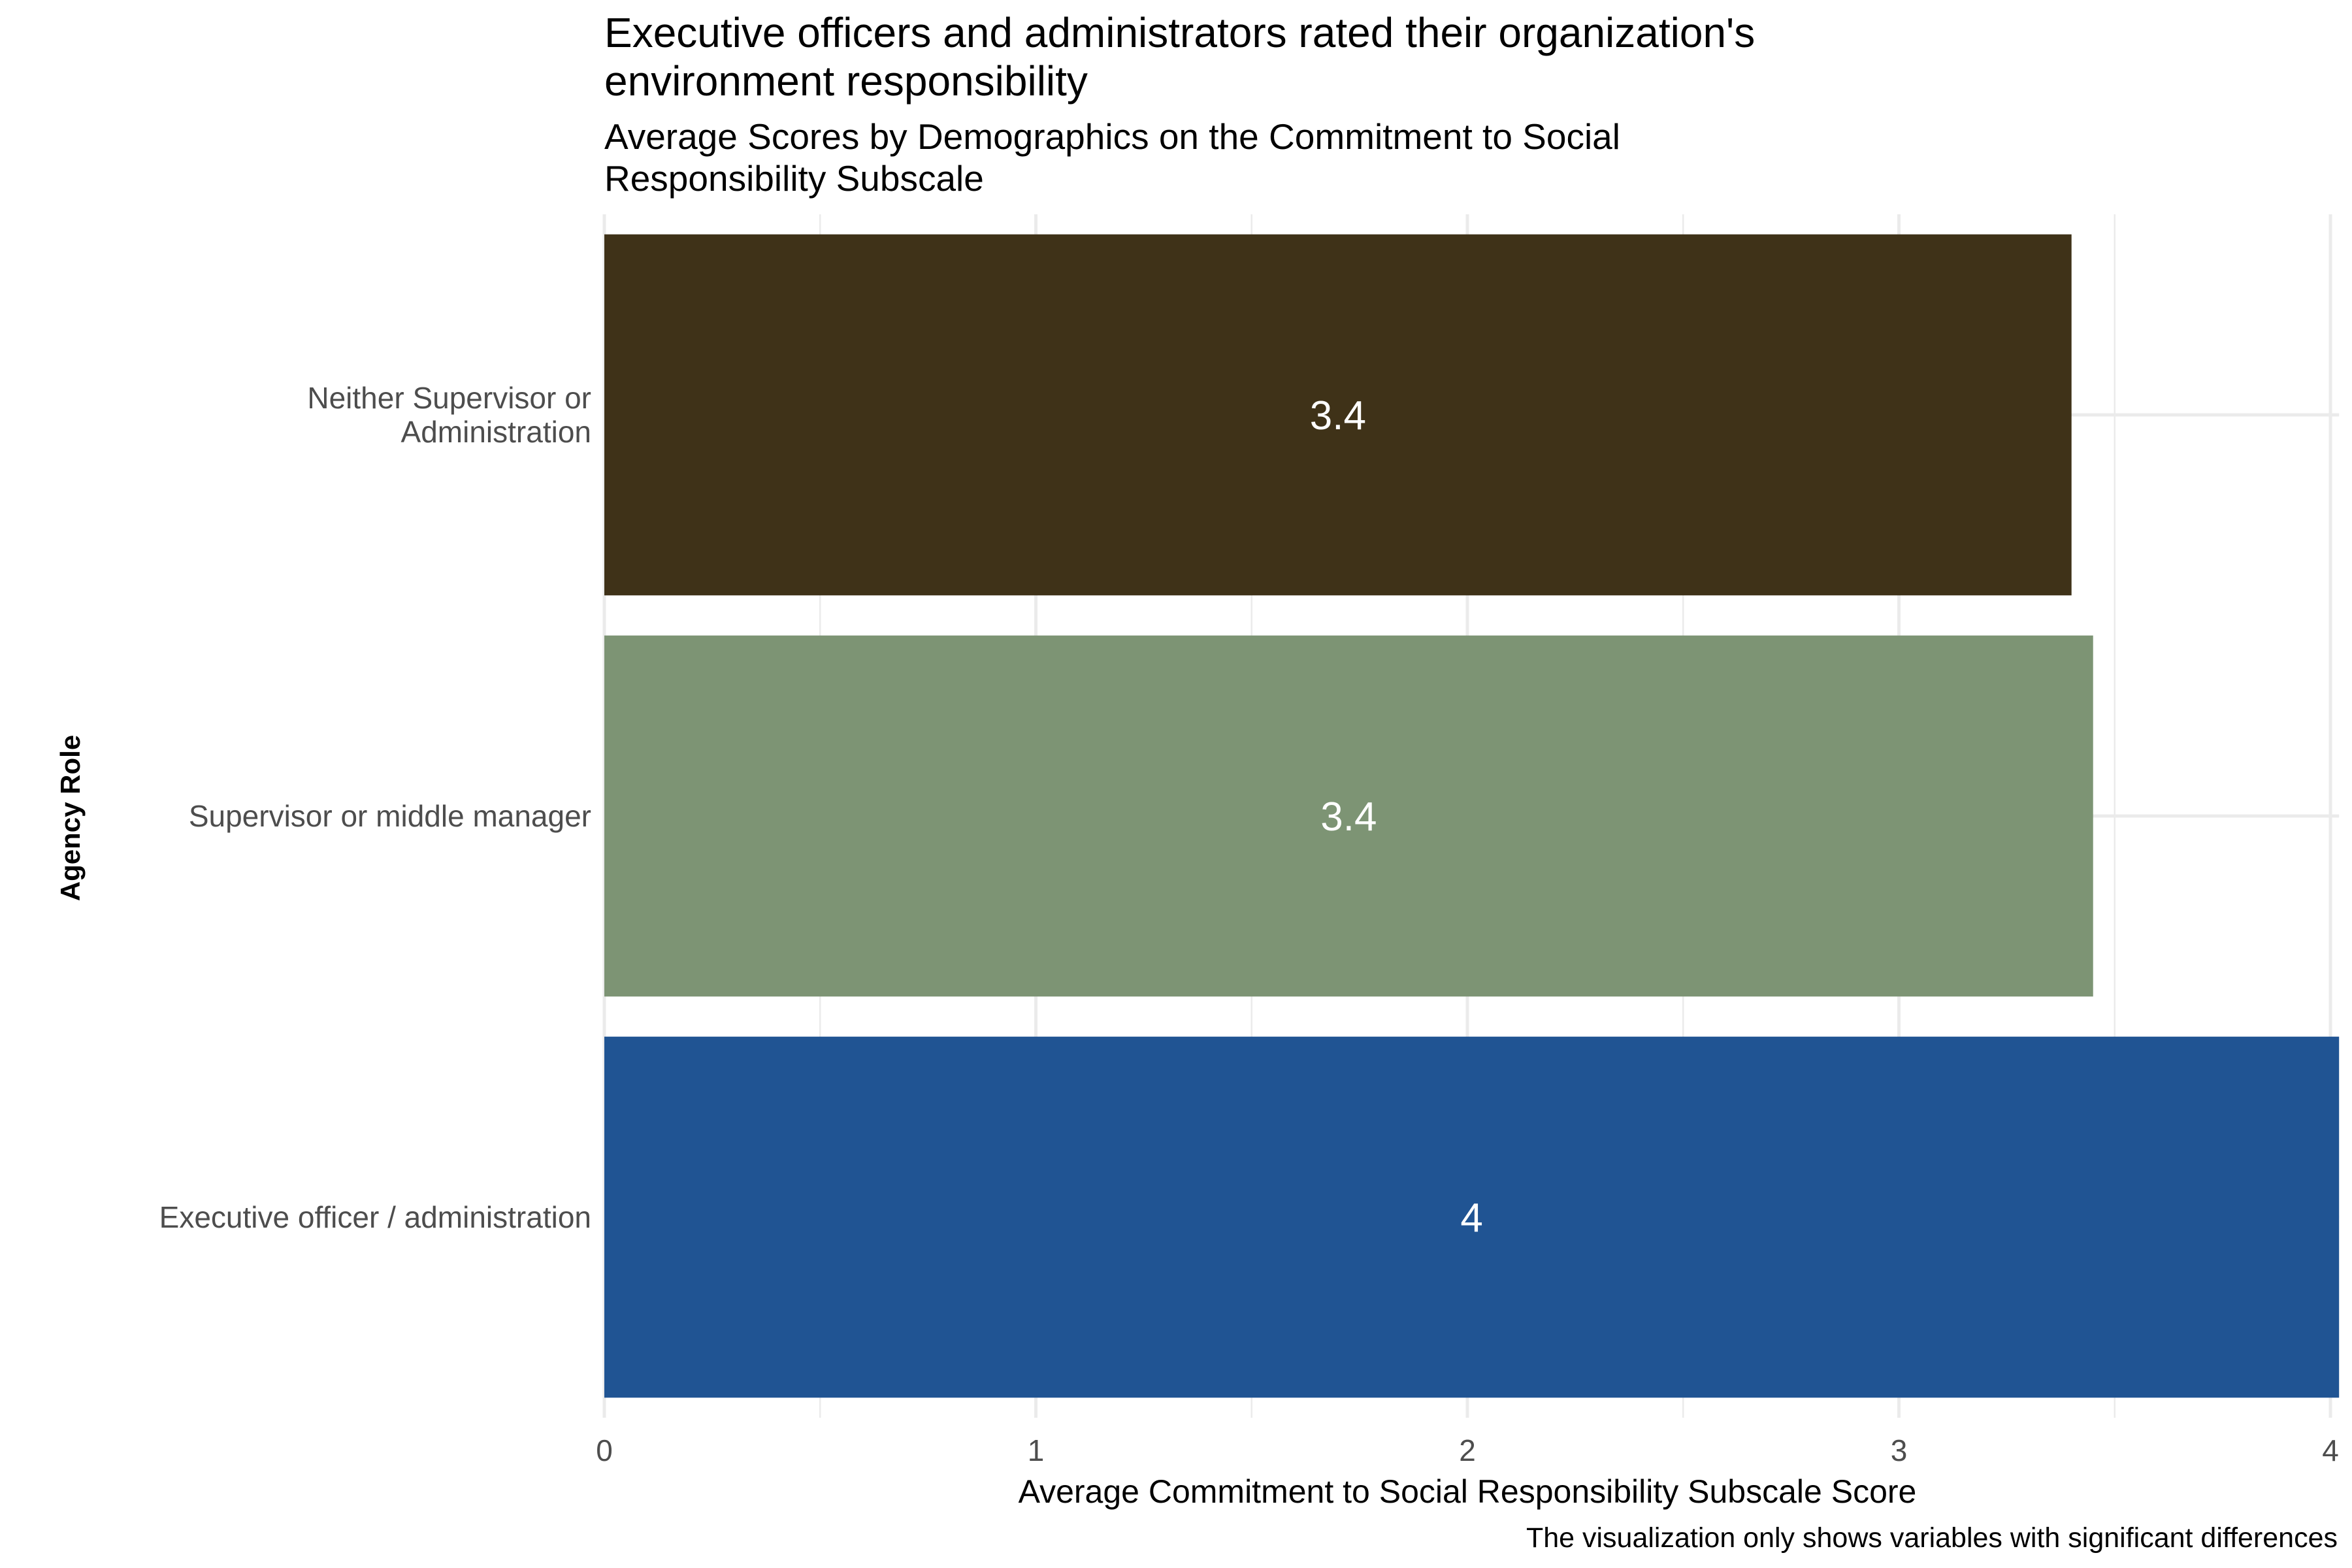 The image size is (2352, 1568). What do you see at coordinates (794, 178) in the screenshot?
I see `chart-subtitle-line-2: Responsibility Subscale` at bounding box center [794, 178].